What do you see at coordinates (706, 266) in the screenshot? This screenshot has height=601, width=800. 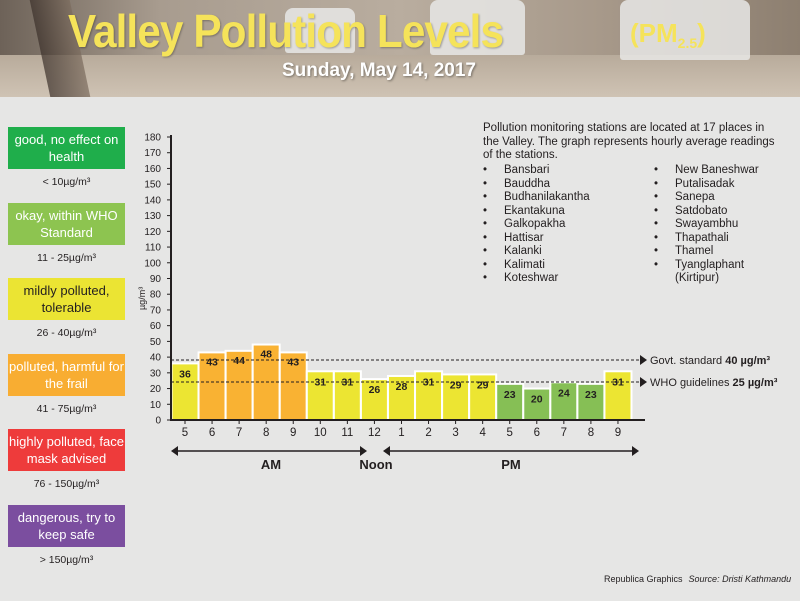 I see `station-item: Tyanglaphant` at bounding box center [706, 266].